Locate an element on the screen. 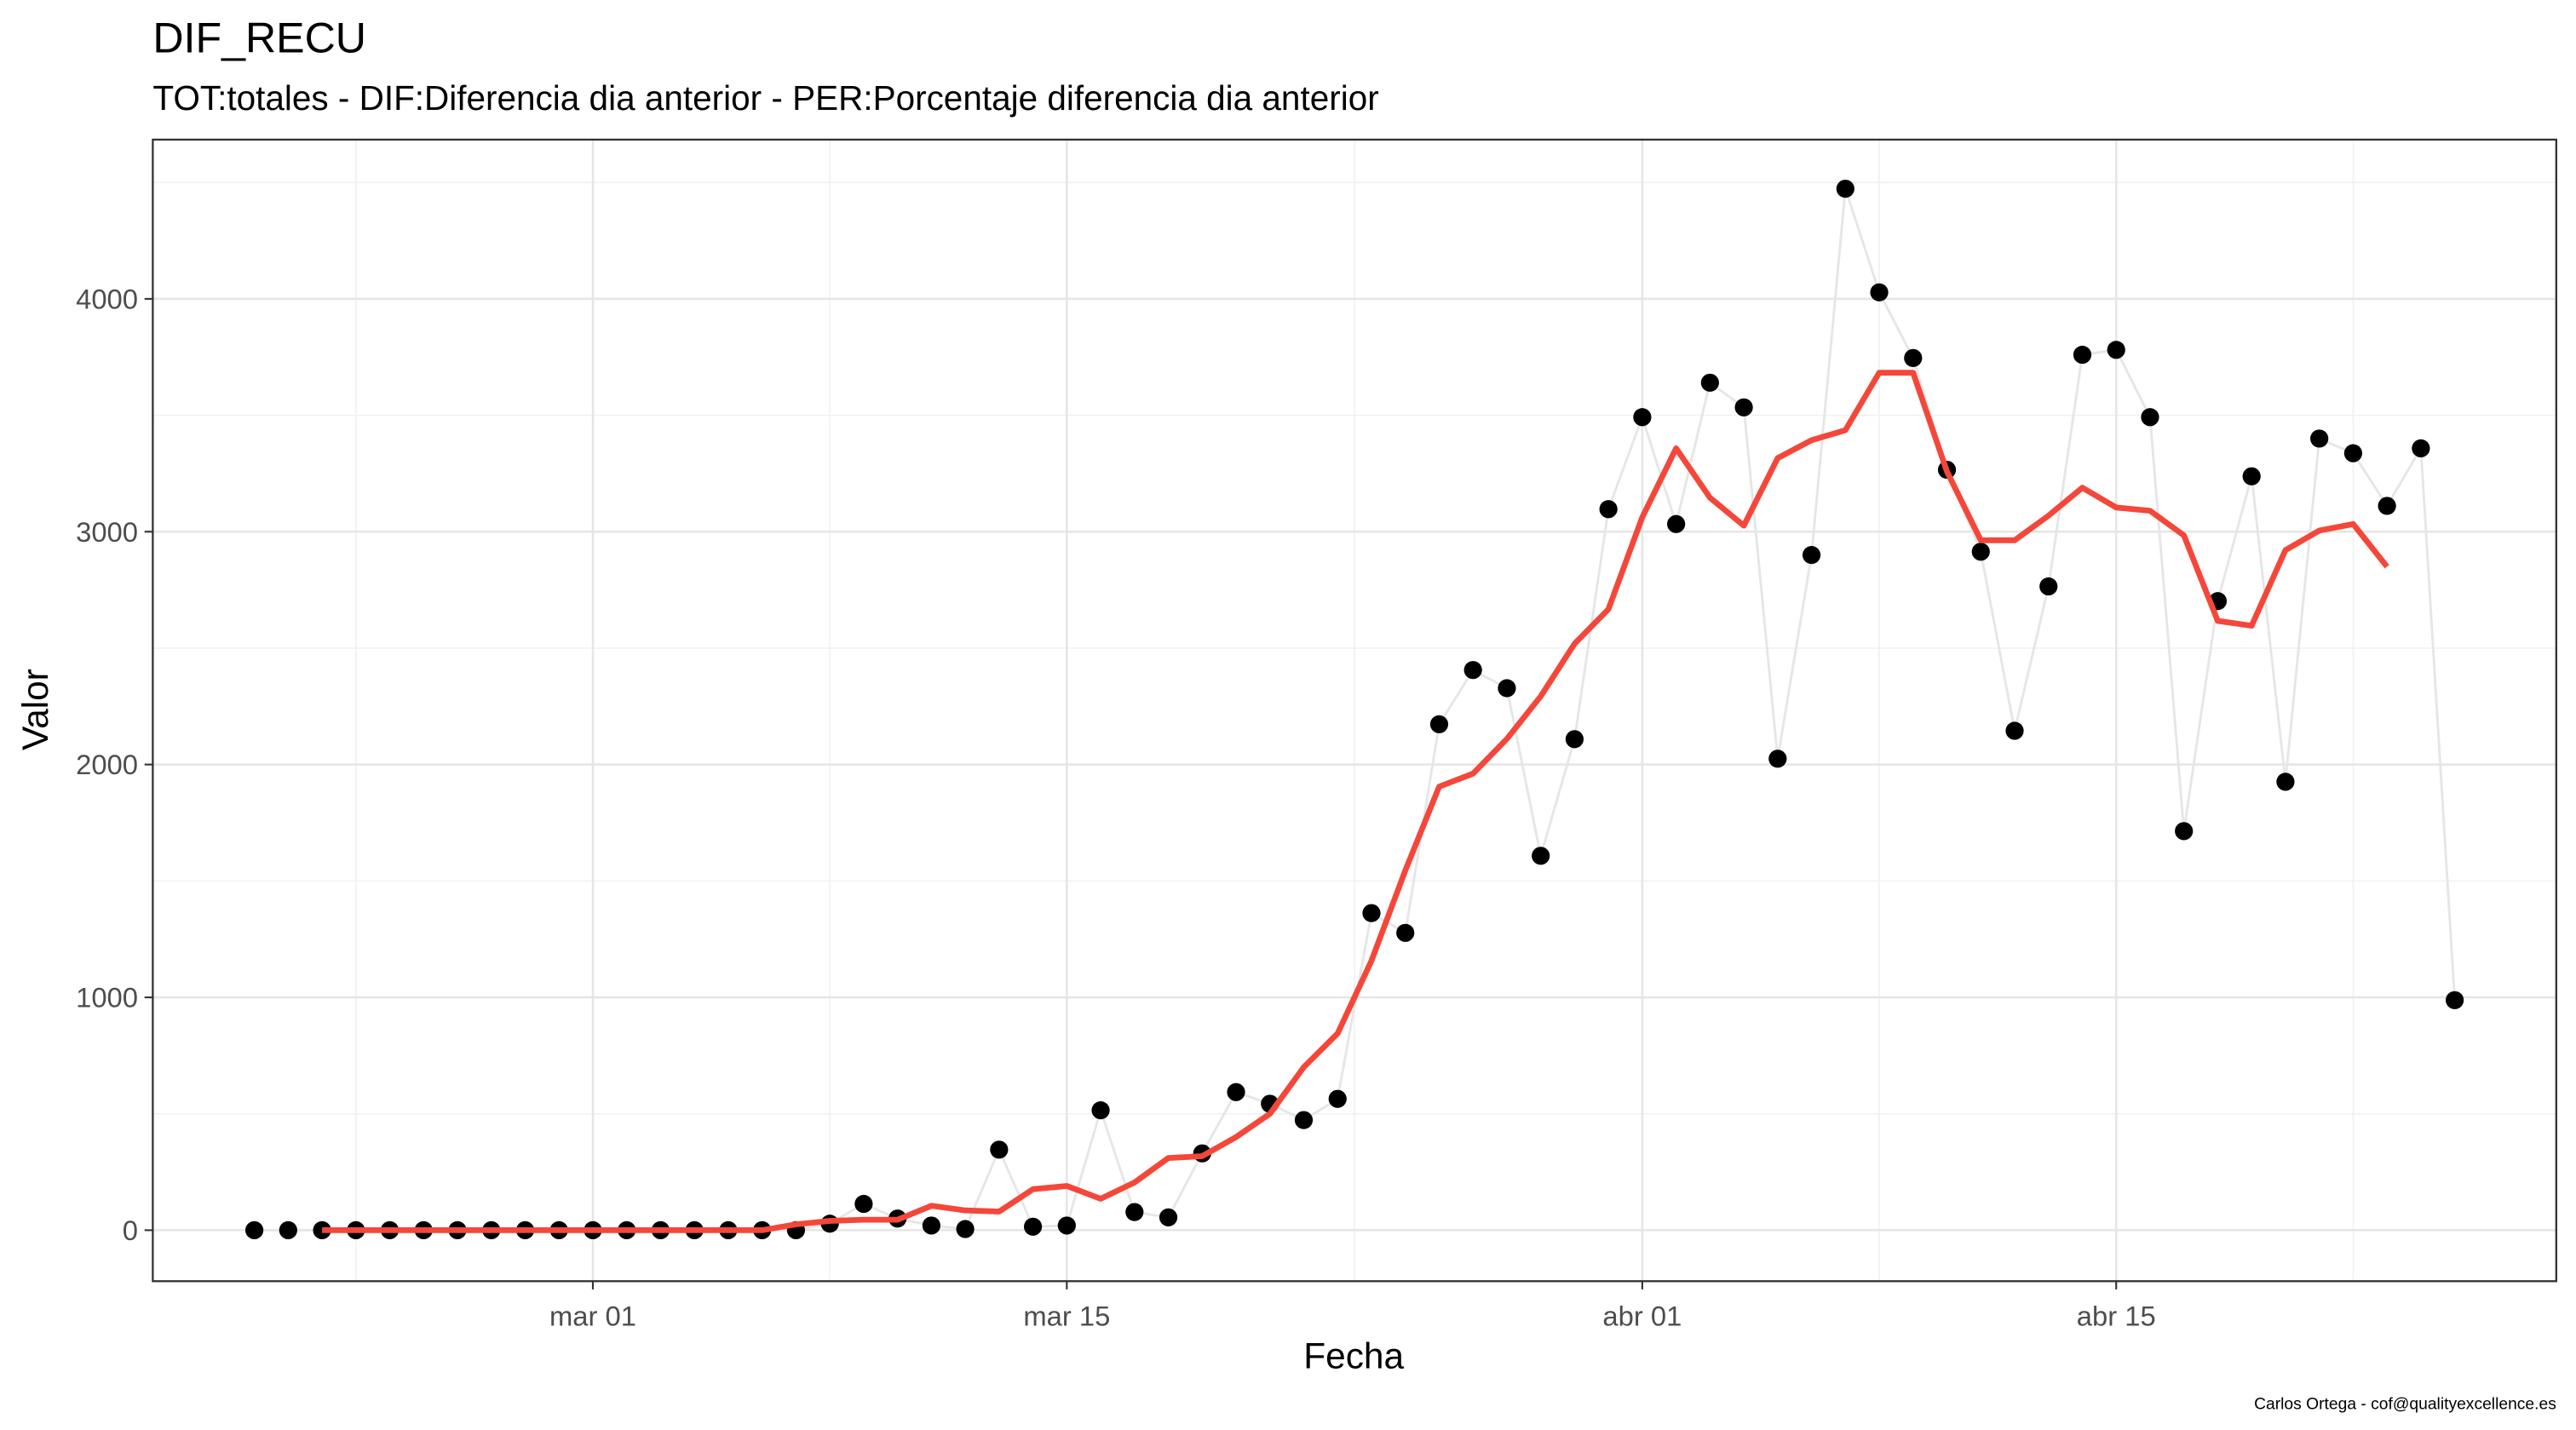 The height and width of the screenshot is (1430, 2576). x-tick-label: abr 15 is located at coordinates (2117, 1316).